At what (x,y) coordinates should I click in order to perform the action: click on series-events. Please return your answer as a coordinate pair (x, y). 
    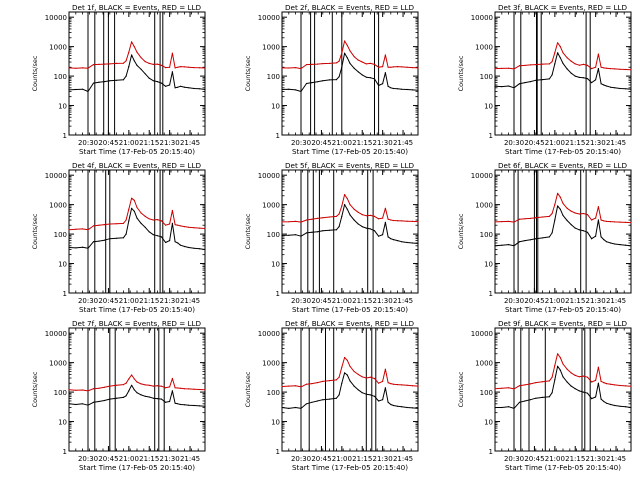
    Looking at the image, I should click on (350, 224).